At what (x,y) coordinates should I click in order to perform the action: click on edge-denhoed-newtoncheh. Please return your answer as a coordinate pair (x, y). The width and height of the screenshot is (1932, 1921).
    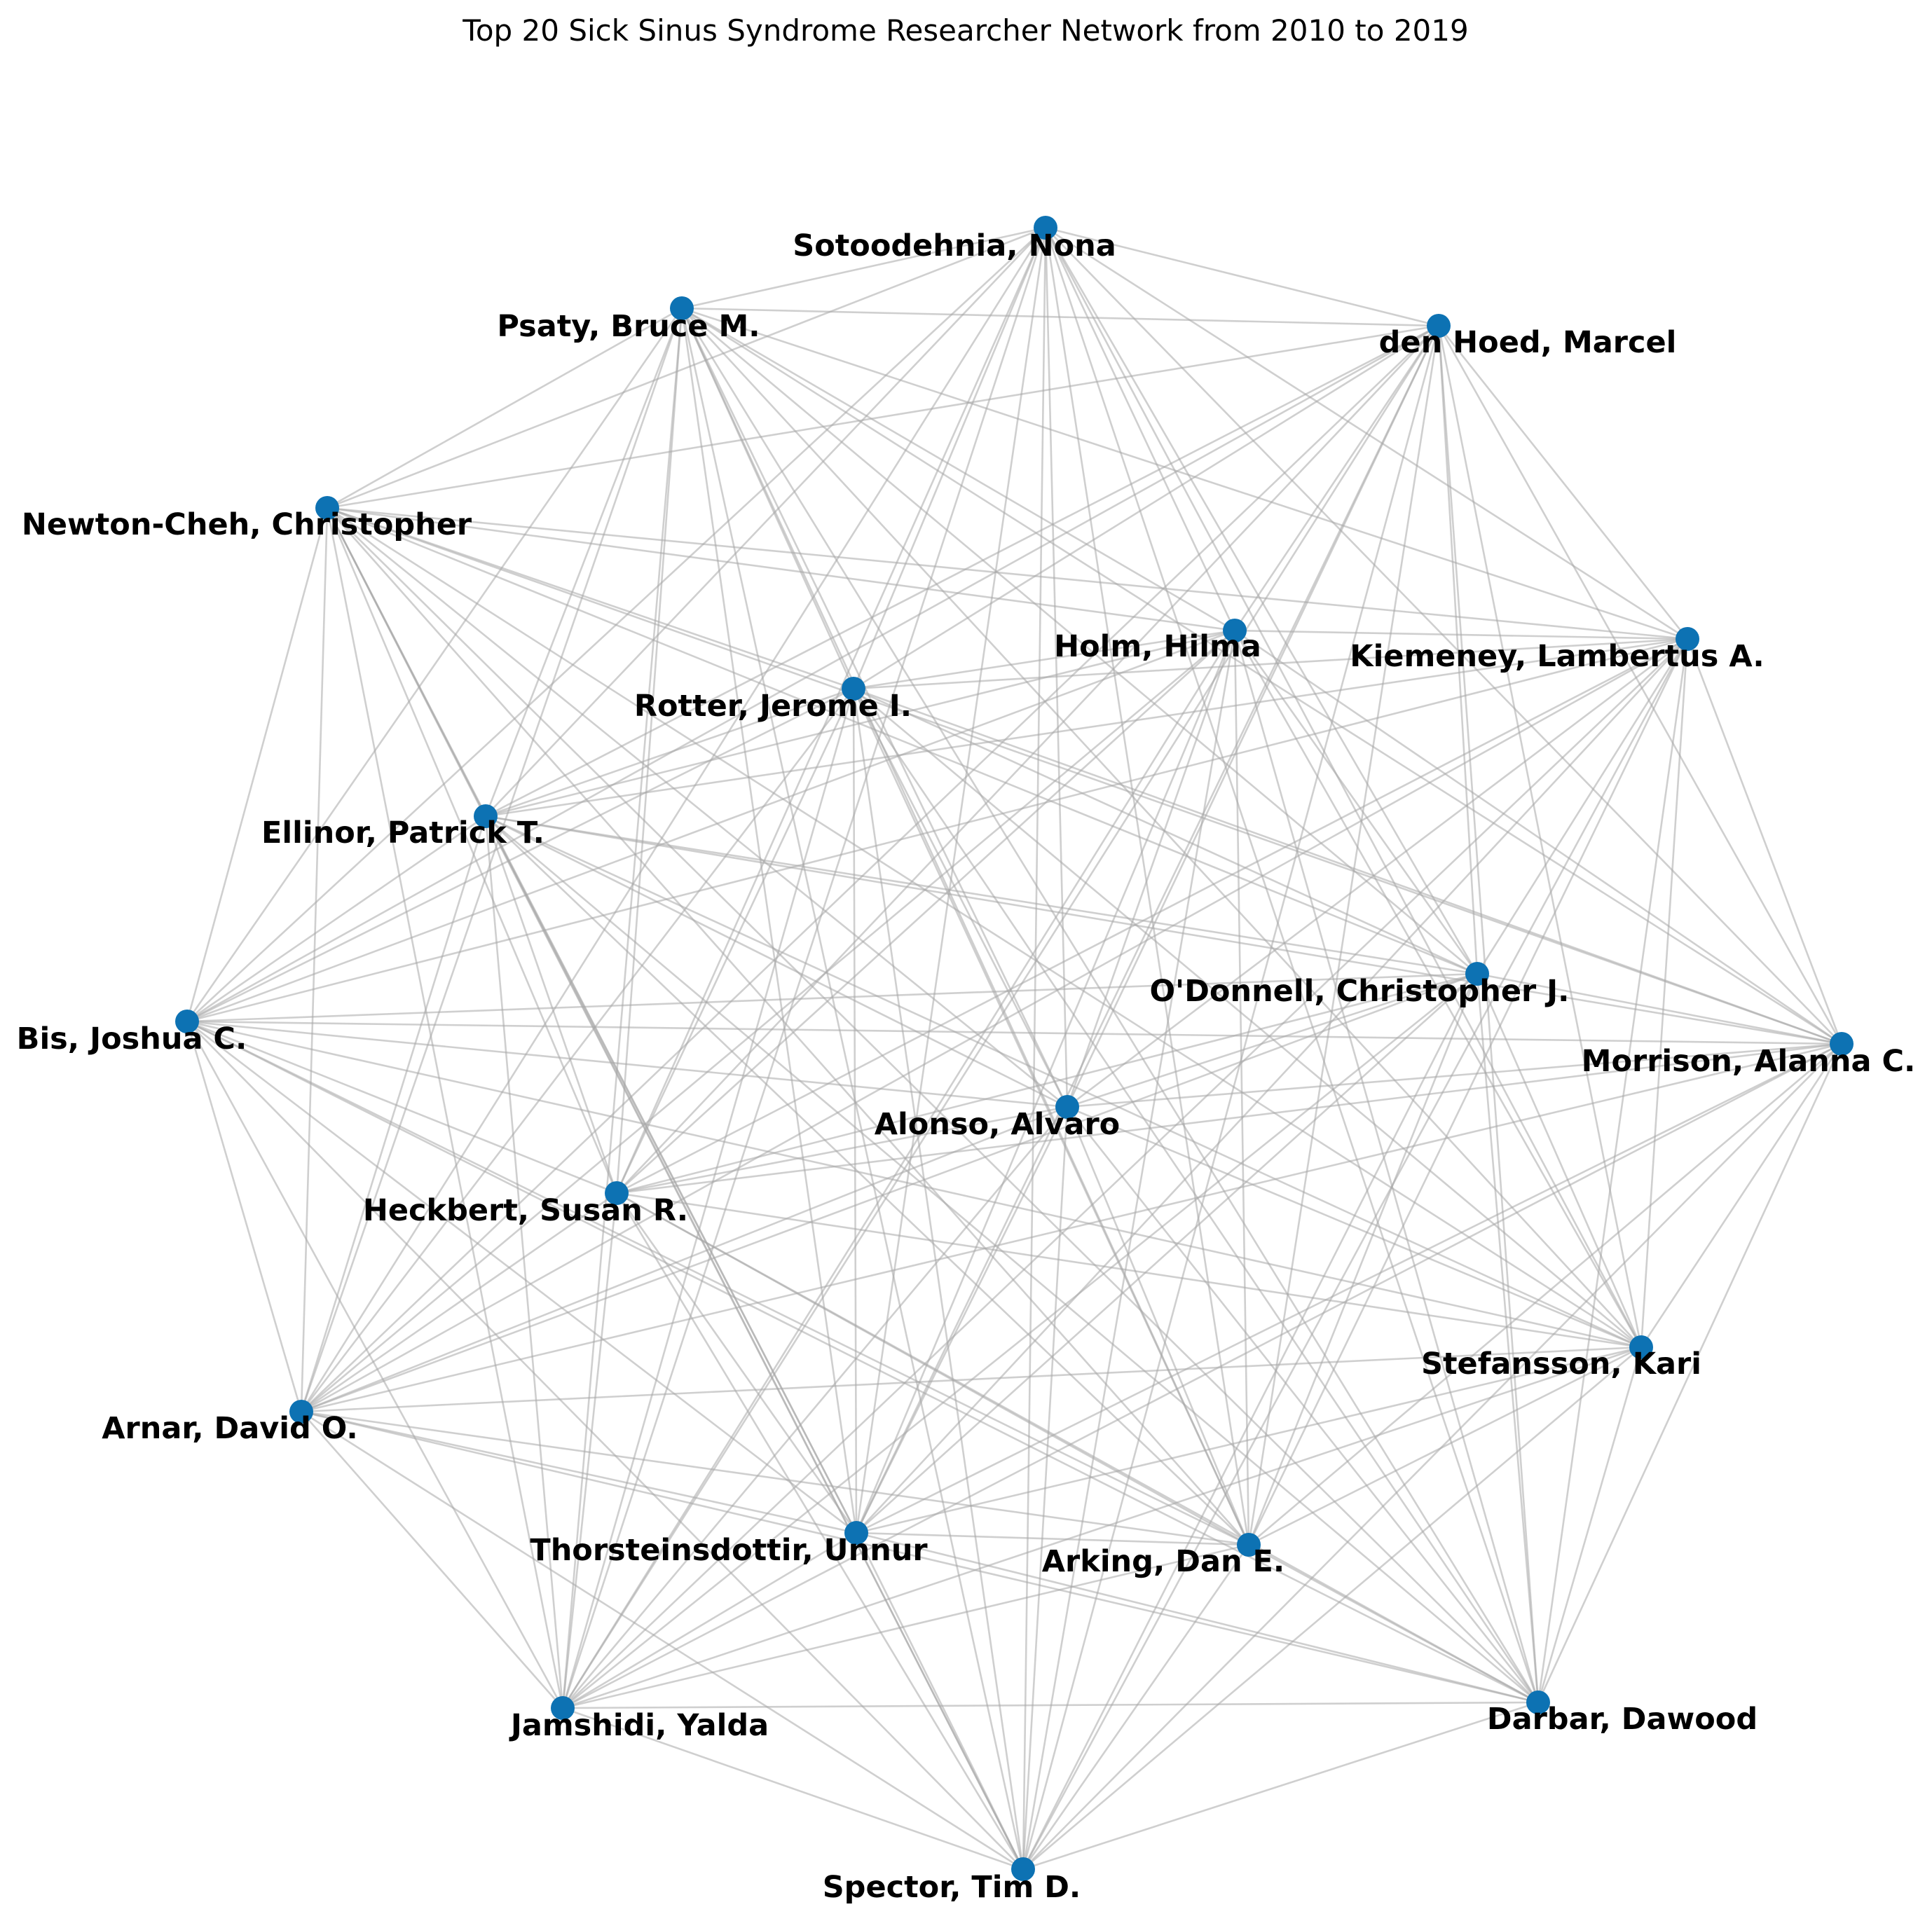
    Looking at the image, I should click on (883, 416).